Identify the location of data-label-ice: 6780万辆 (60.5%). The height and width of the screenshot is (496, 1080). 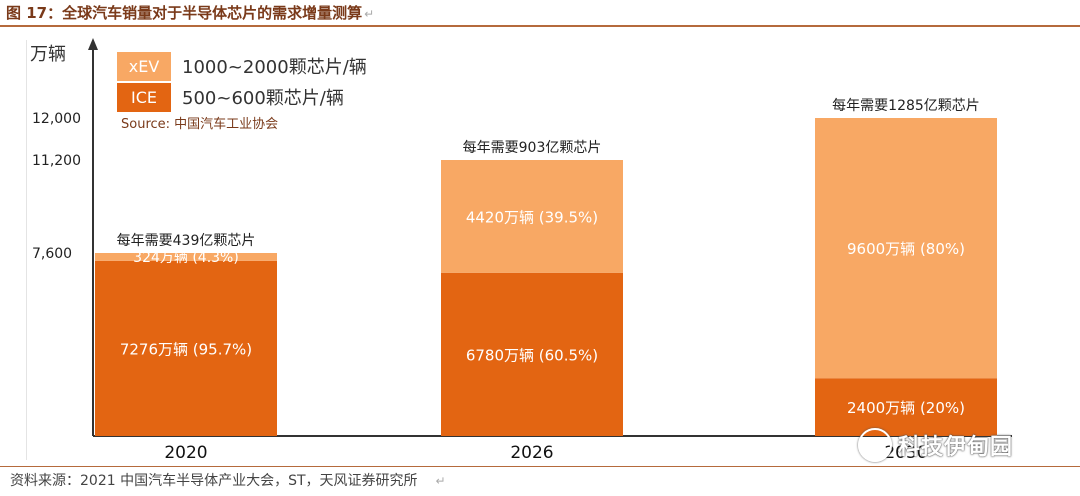
(532, 355).